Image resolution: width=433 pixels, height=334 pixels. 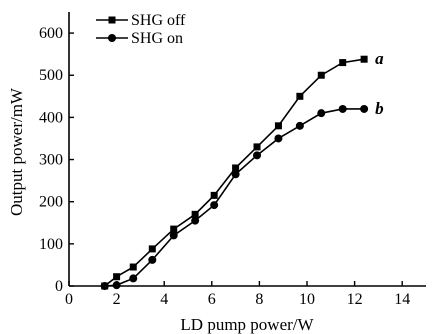 I want to click on y-tick-label: 500, so click(x=51, y=75).